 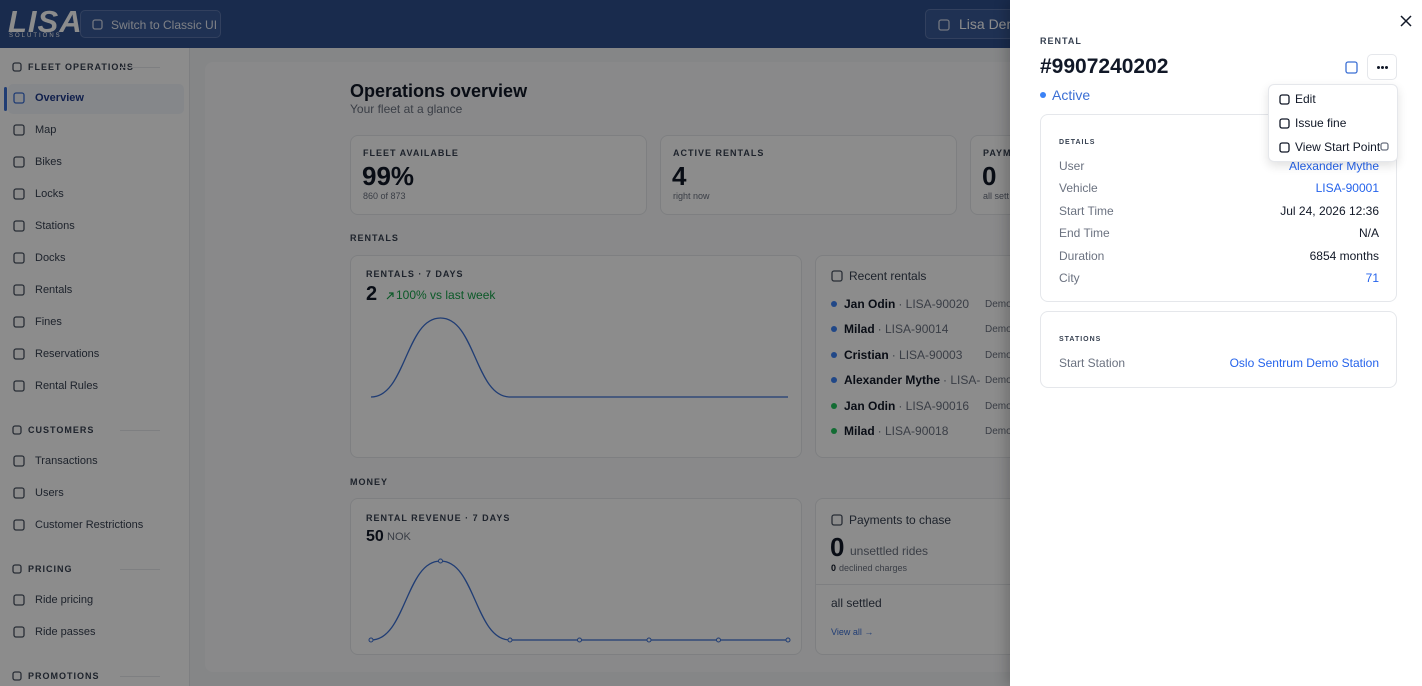 What do you see at coordinates (719, 153) in the screenshot?
I see `stat-label: ACTIVE RENTALS` at bounding box center [719, 153].